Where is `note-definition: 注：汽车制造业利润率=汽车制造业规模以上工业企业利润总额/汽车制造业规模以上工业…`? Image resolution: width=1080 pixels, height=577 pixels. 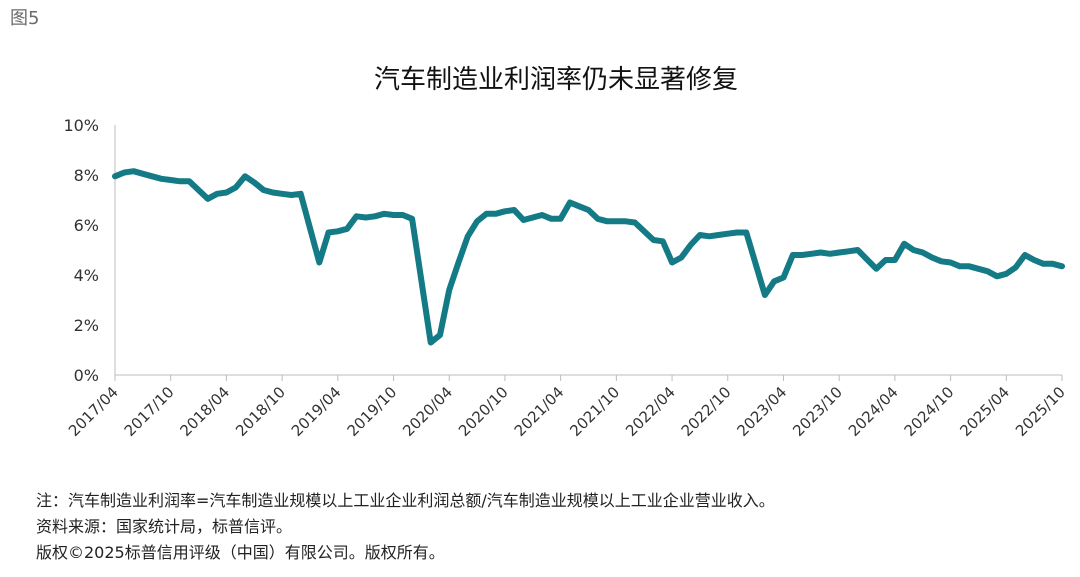
note-definition: 注：汽车制造业利润率=汽车制造业规模以上工业企业利润总额/汽车制造业规模以上工业… is located at coordinates (405, 500).